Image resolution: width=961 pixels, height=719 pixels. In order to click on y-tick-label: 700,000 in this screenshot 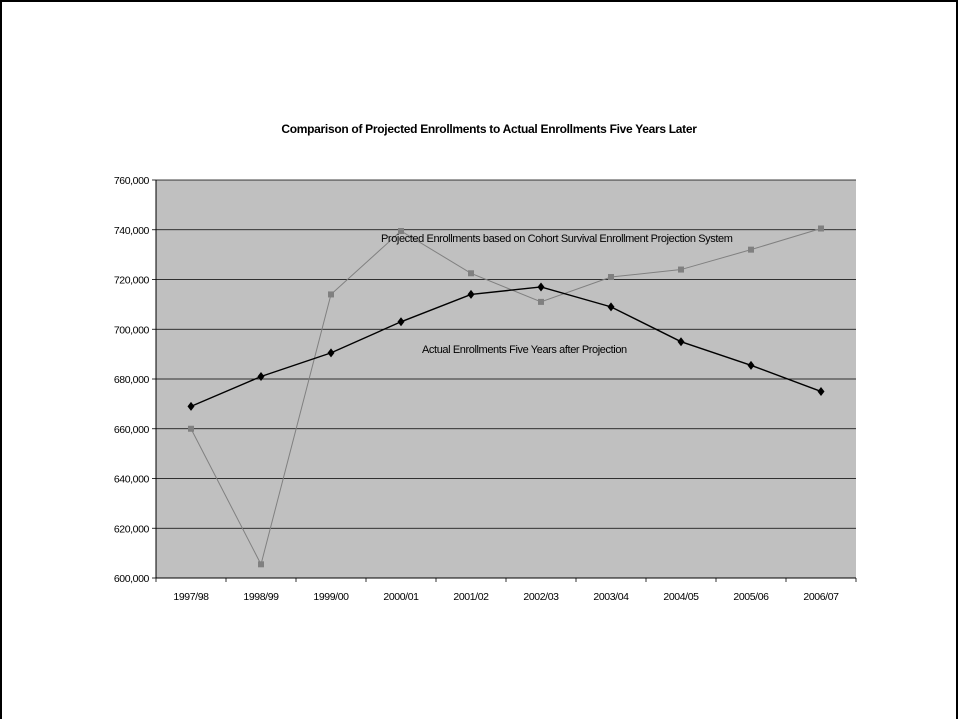, I will do `click(132, 330)`.